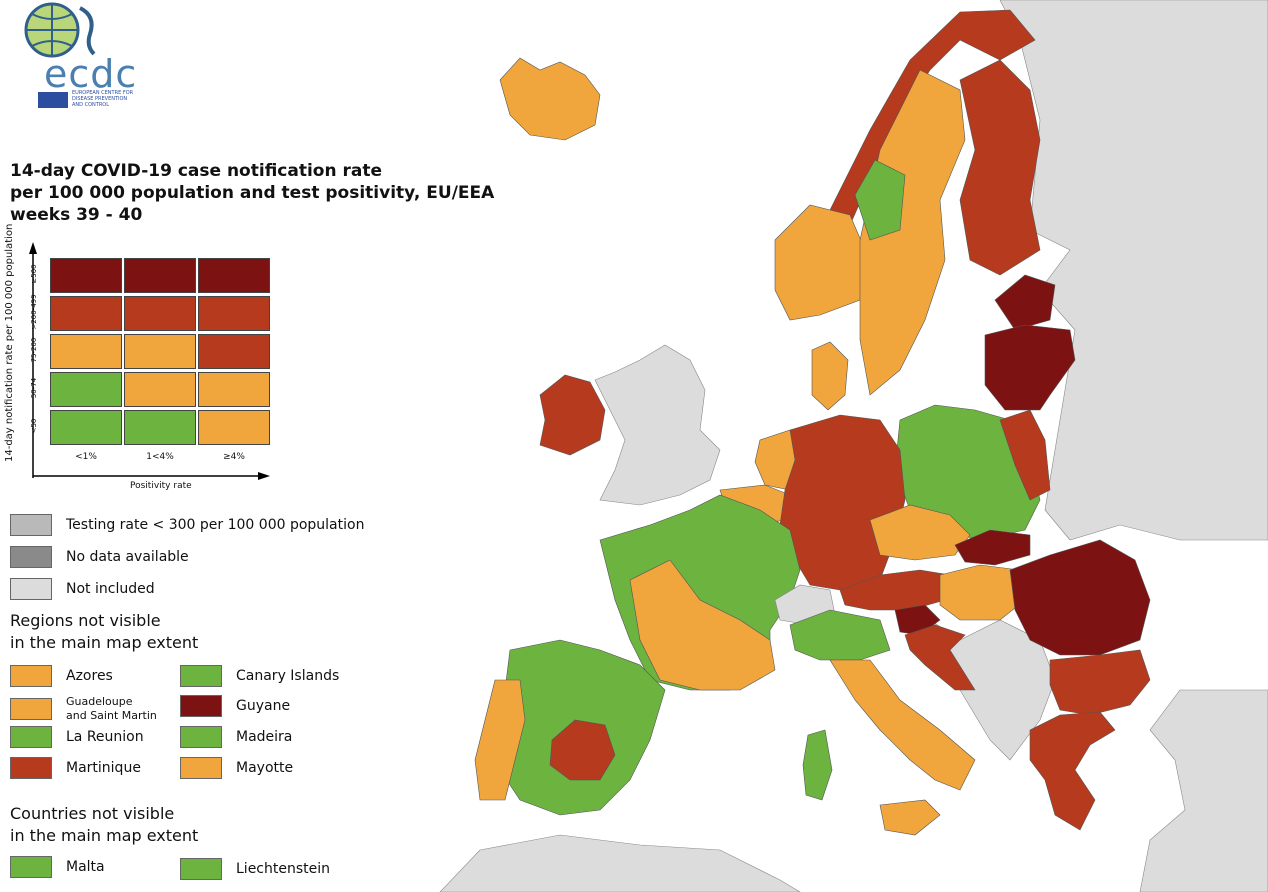  Describe the element at coordinates (830, 376) in the screenshot. I see `map-region-denmark` at that location.